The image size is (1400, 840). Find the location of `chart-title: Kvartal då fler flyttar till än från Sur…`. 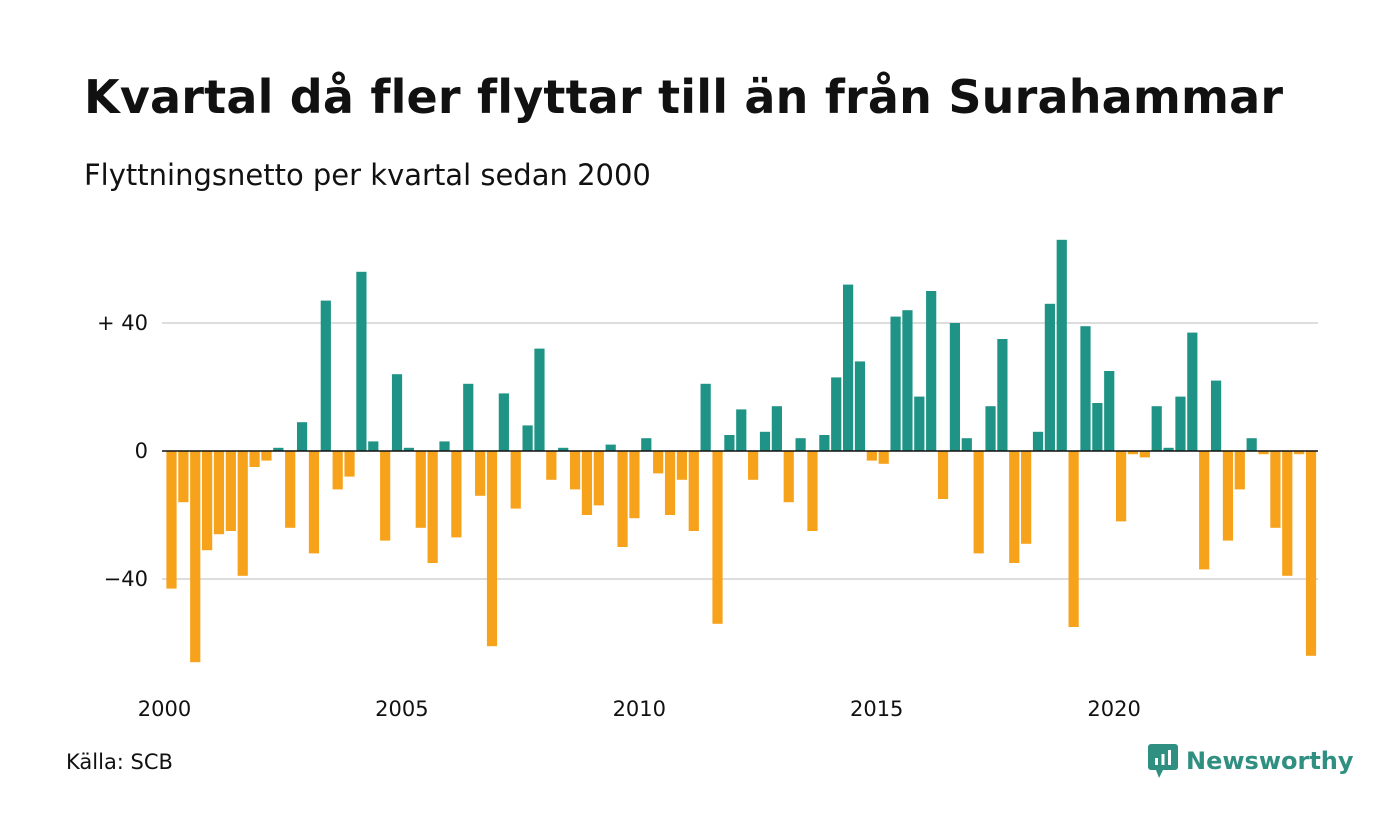

chart-title: Kvartal då fler flyttar till än från Sur… is located at coordinates (684, 97).